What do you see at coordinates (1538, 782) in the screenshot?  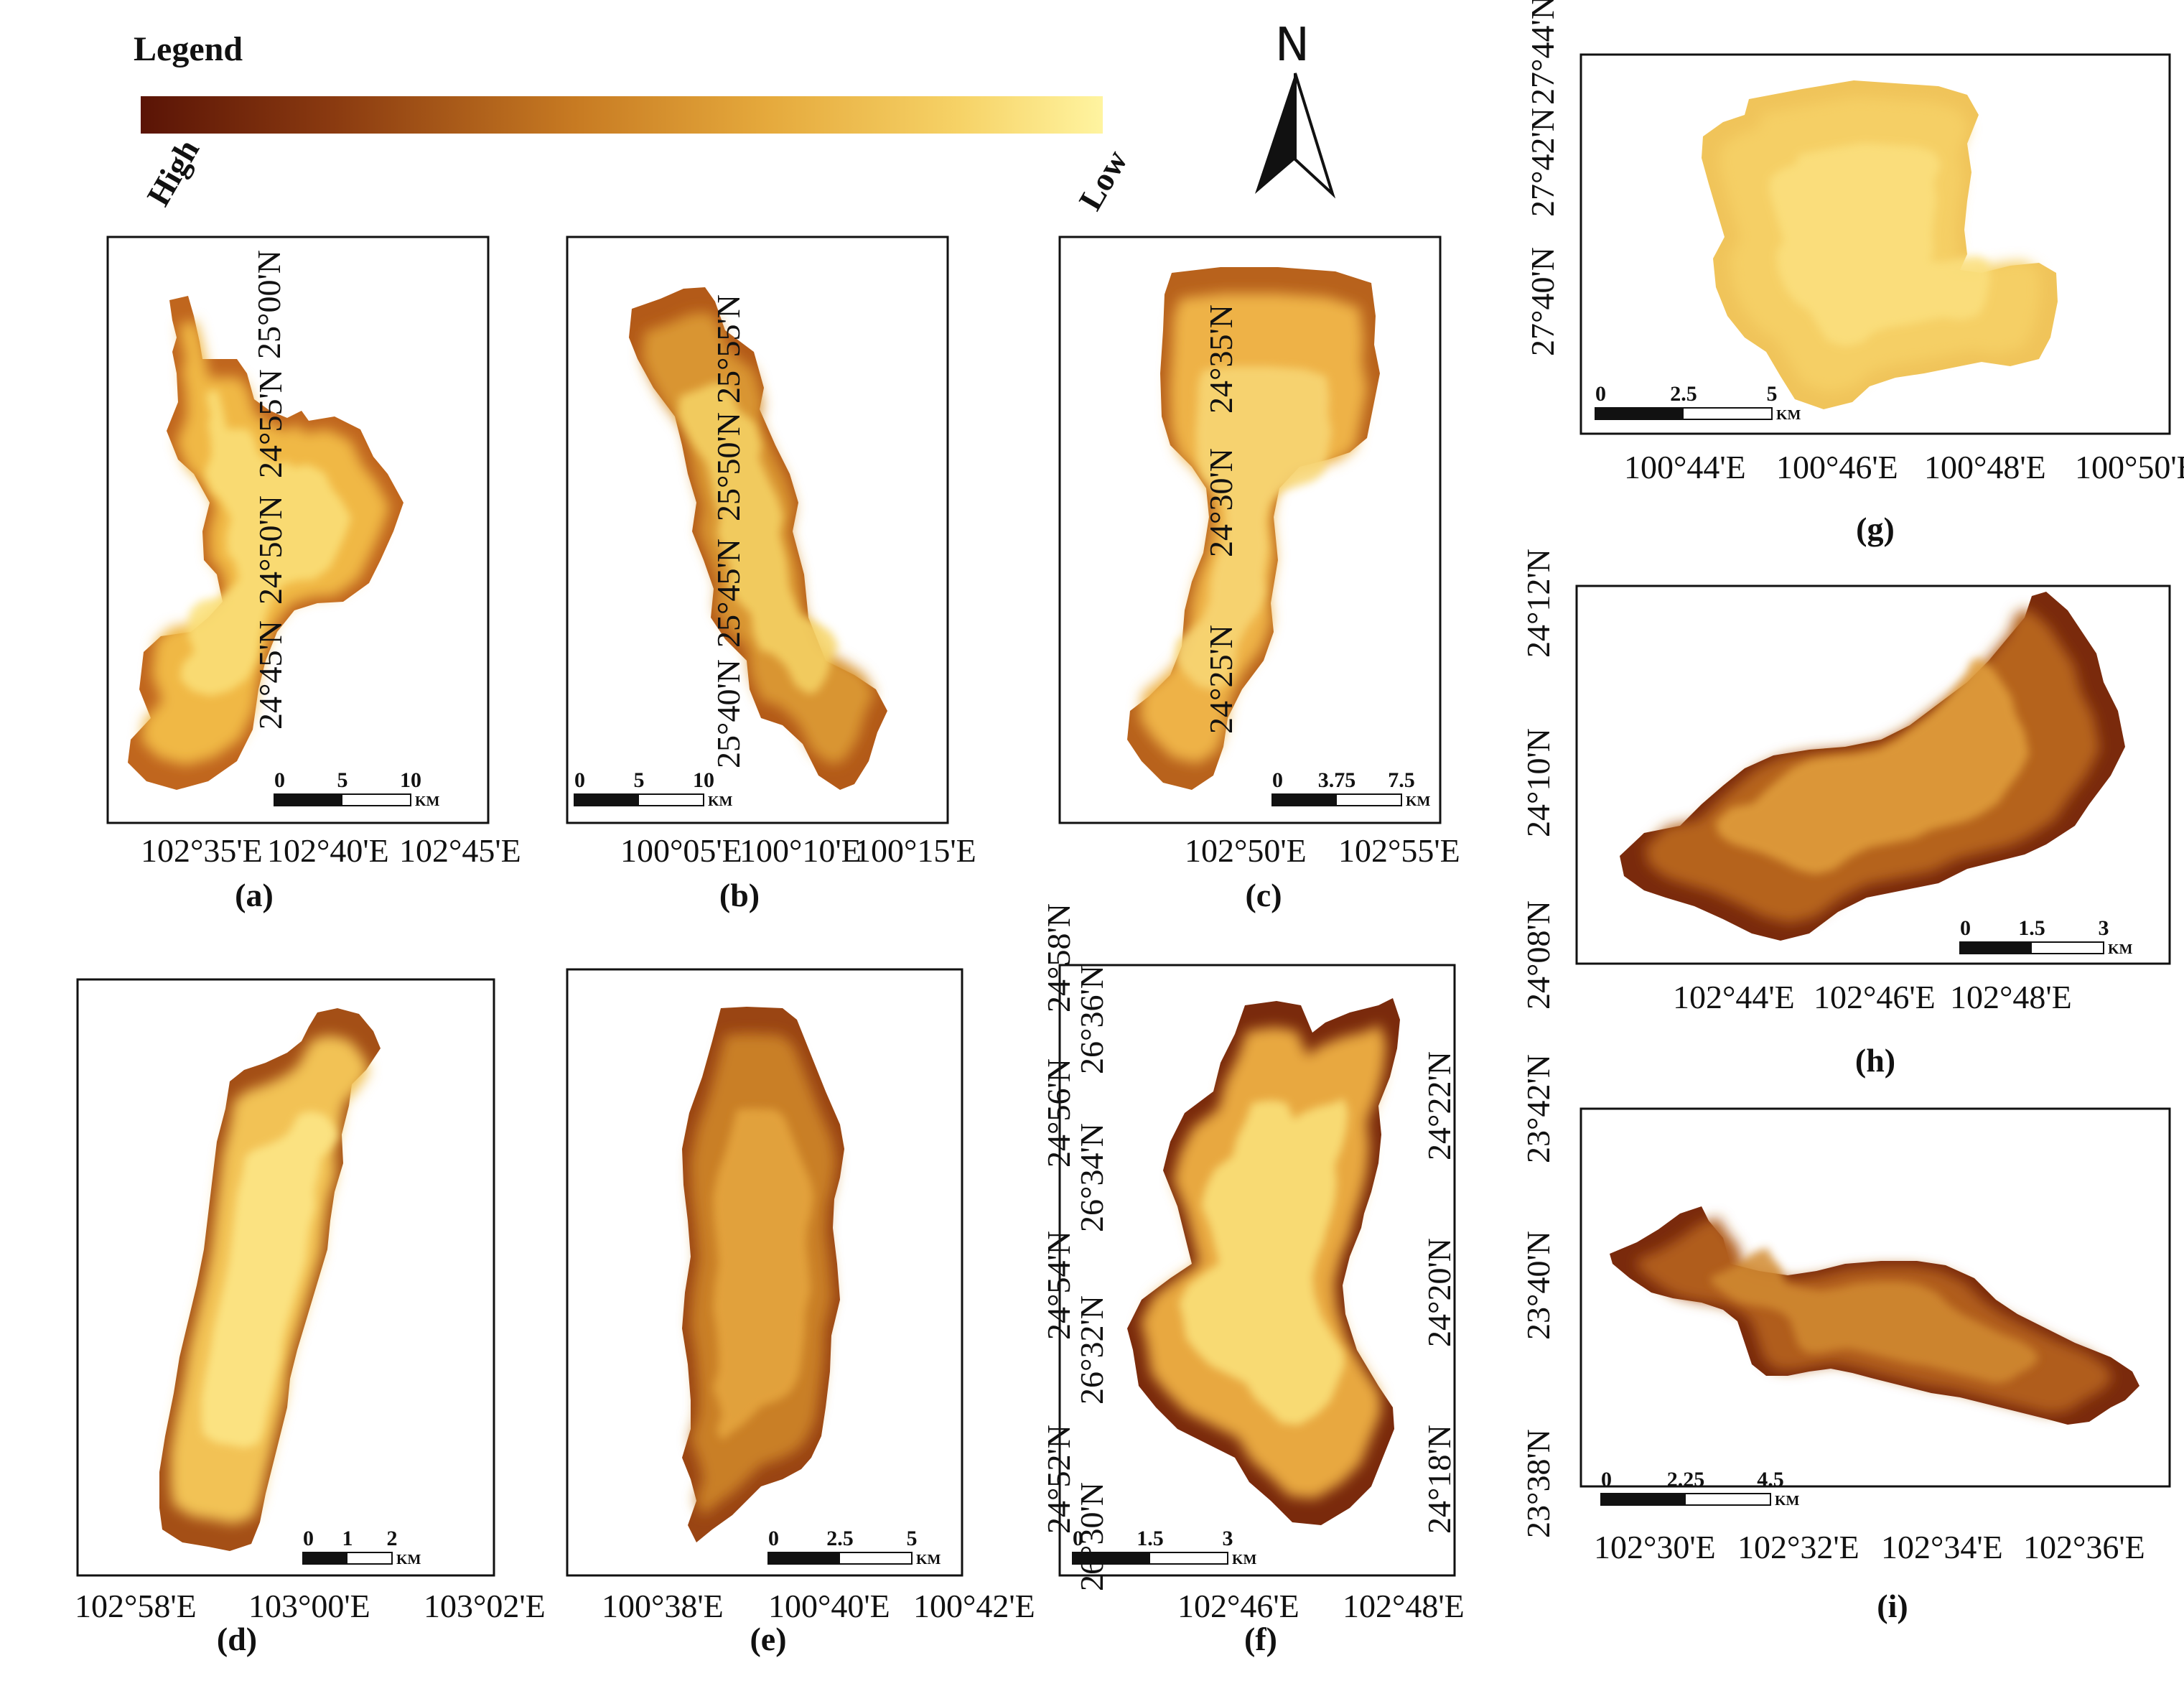 I see `lat-tick-label: 24°10'N` at bounding box center [1538, 782].